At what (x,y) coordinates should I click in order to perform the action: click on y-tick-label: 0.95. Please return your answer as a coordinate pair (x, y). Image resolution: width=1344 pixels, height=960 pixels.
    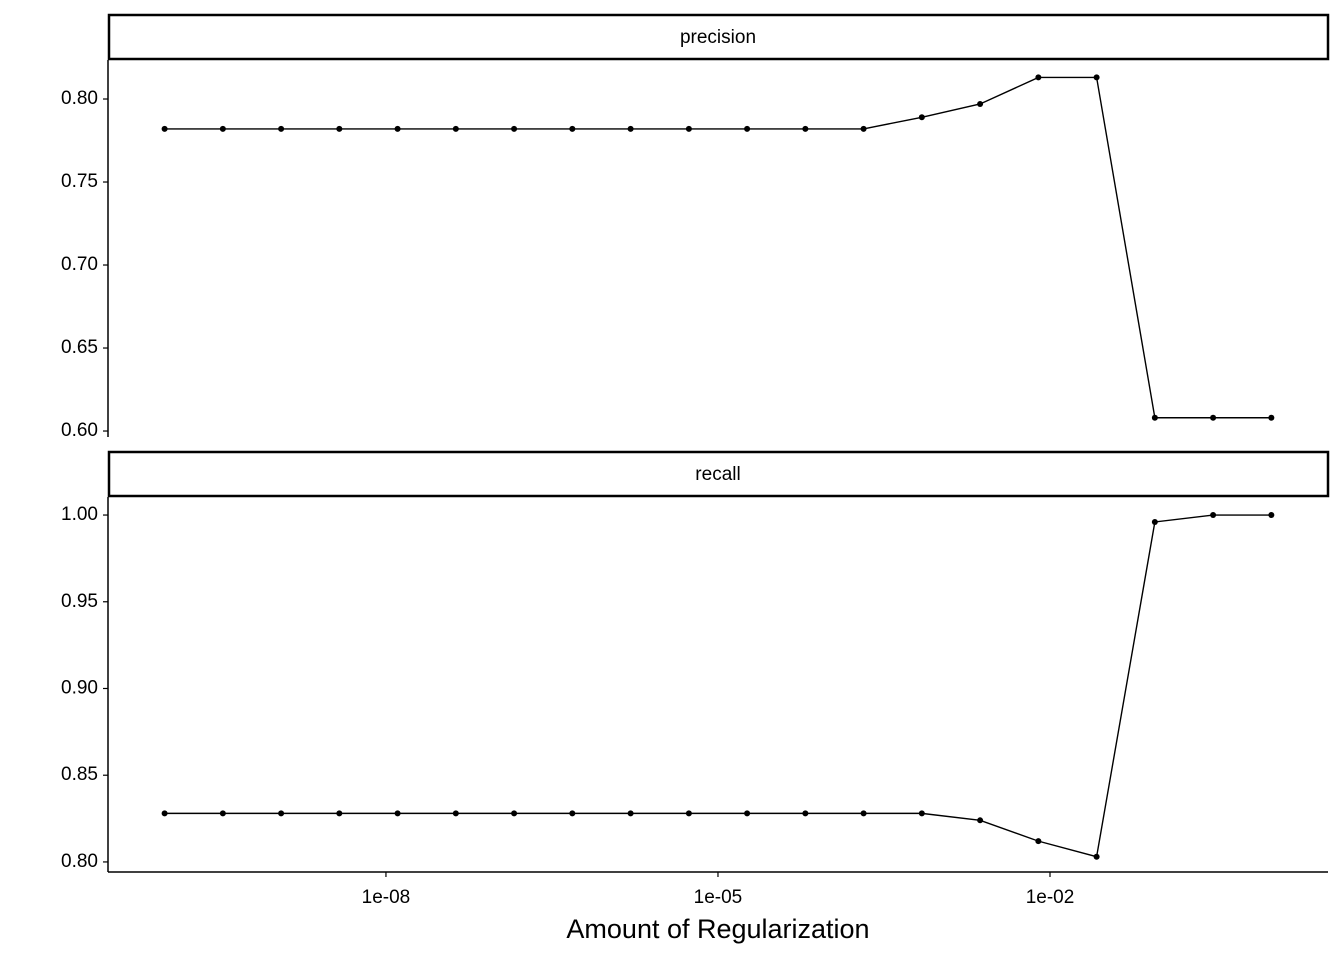
    Looking at the image, I should click on (79, 601).